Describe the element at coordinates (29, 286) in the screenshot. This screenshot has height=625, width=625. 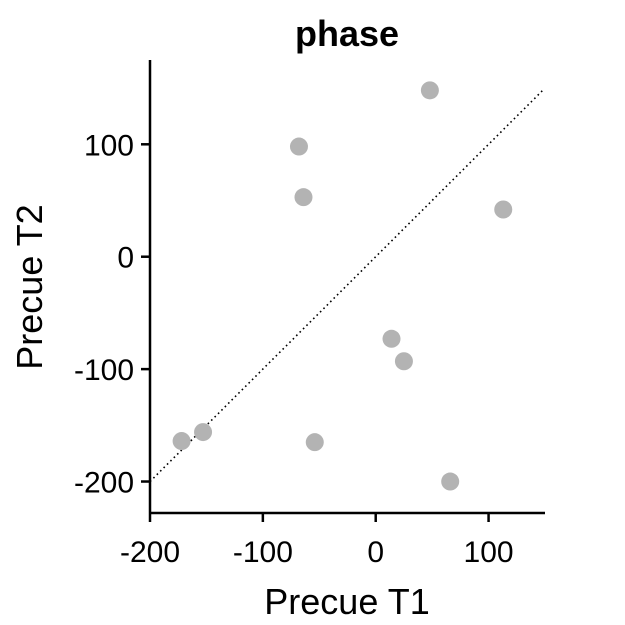
I see `y-axis-label: Precue T2` at that location.